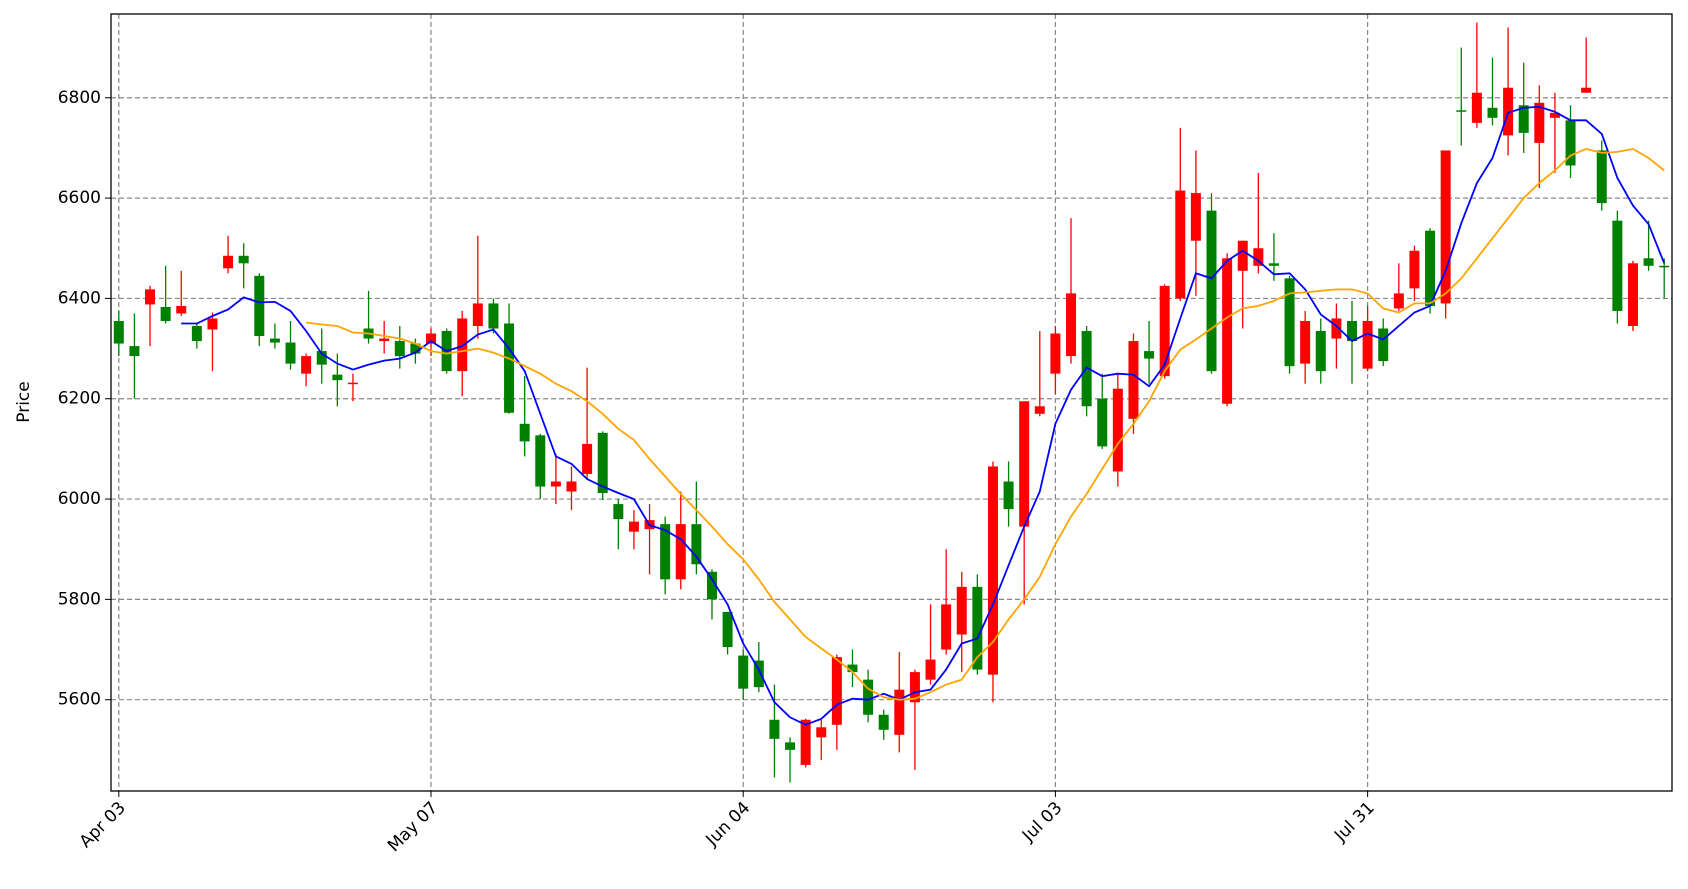 Image resolution: width=1688 pixels, height=889 pixels. Describe the element at coordinates (413, 827) in the screenshot. I see `x-tick-label: May 07` at that location.